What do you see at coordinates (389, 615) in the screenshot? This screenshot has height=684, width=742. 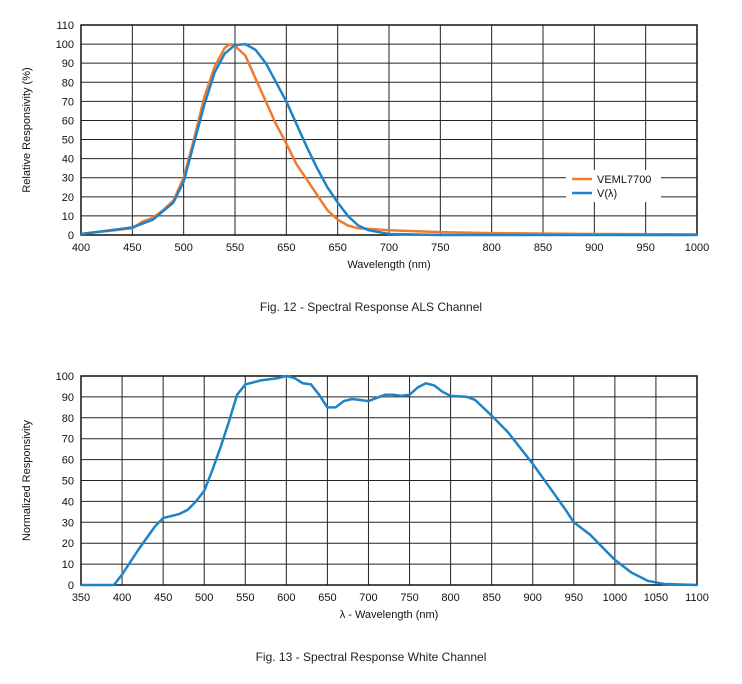 I see `x-axis-label: λ - Wavelength (nm)` at bounding box center [389, 615].